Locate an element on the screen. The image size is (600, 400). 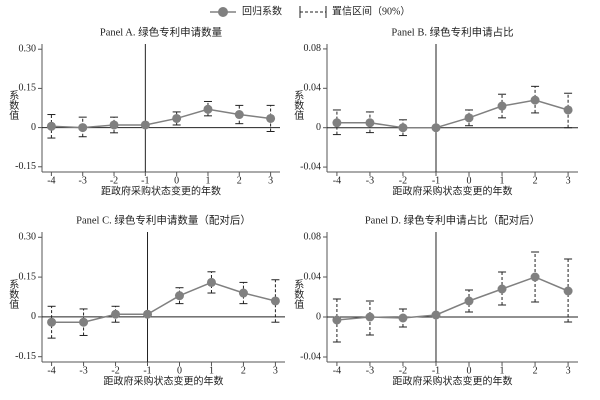
legend-marker is located at coordinates (223, 12).